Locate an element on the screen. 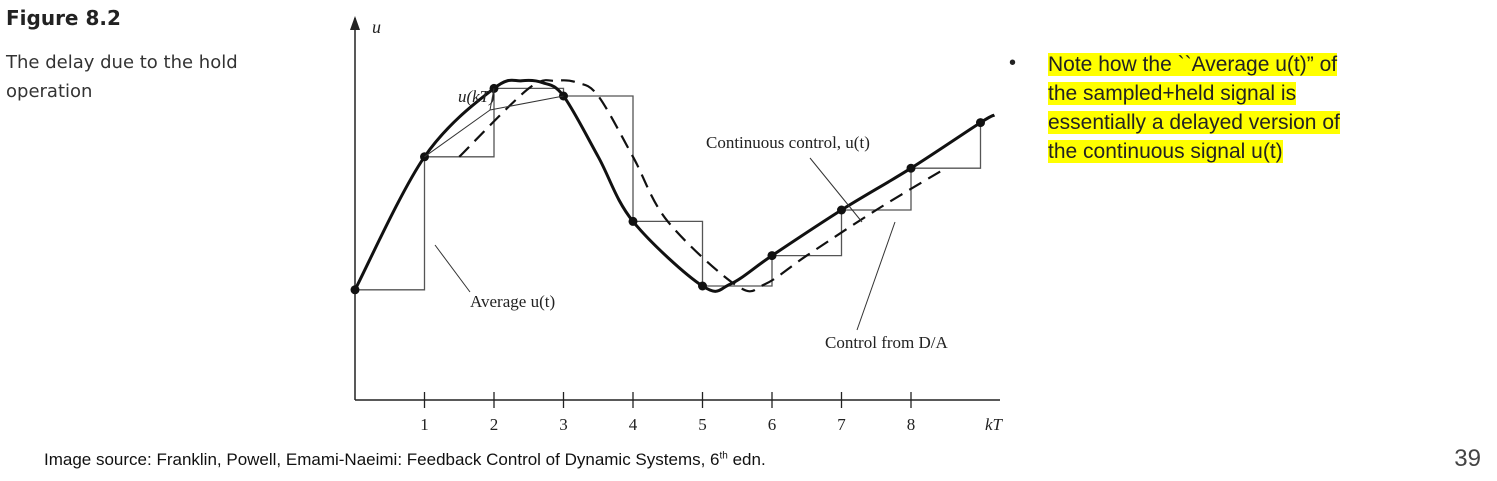 The height and width of the screenshot is (481, 1497). x-tick-label: 4 is located at coordinates (633, 424).